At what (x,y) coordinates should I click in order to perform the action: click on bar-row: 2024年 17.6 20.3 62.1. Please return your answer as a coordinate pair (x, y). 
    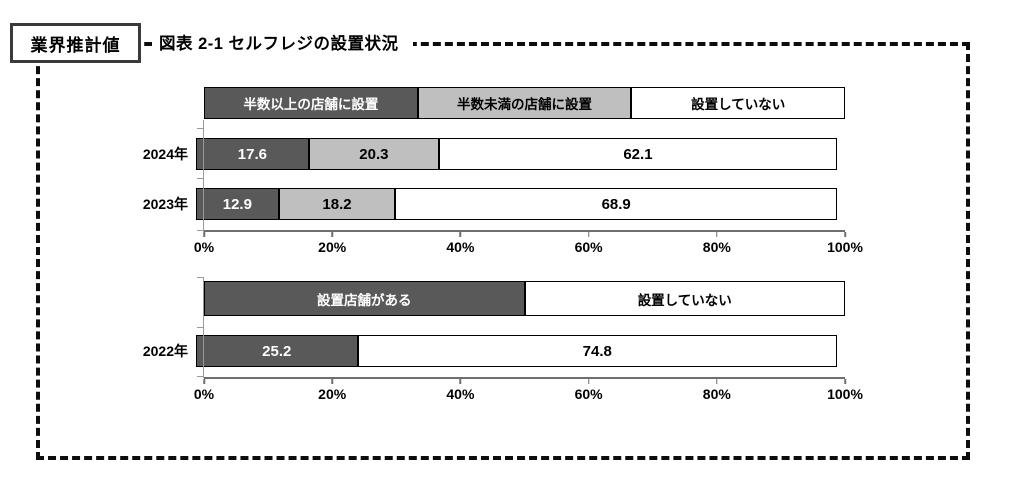
    Looking at the image, I should click on (512, 154).